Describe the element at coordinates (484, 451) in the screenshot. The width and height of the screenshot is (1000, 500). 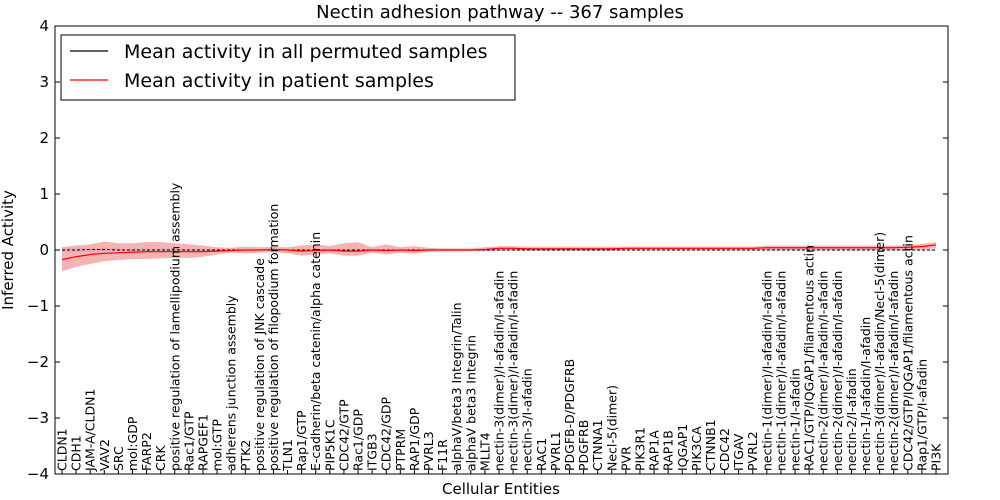
I see `x-category-label: MLLT4` at that location.